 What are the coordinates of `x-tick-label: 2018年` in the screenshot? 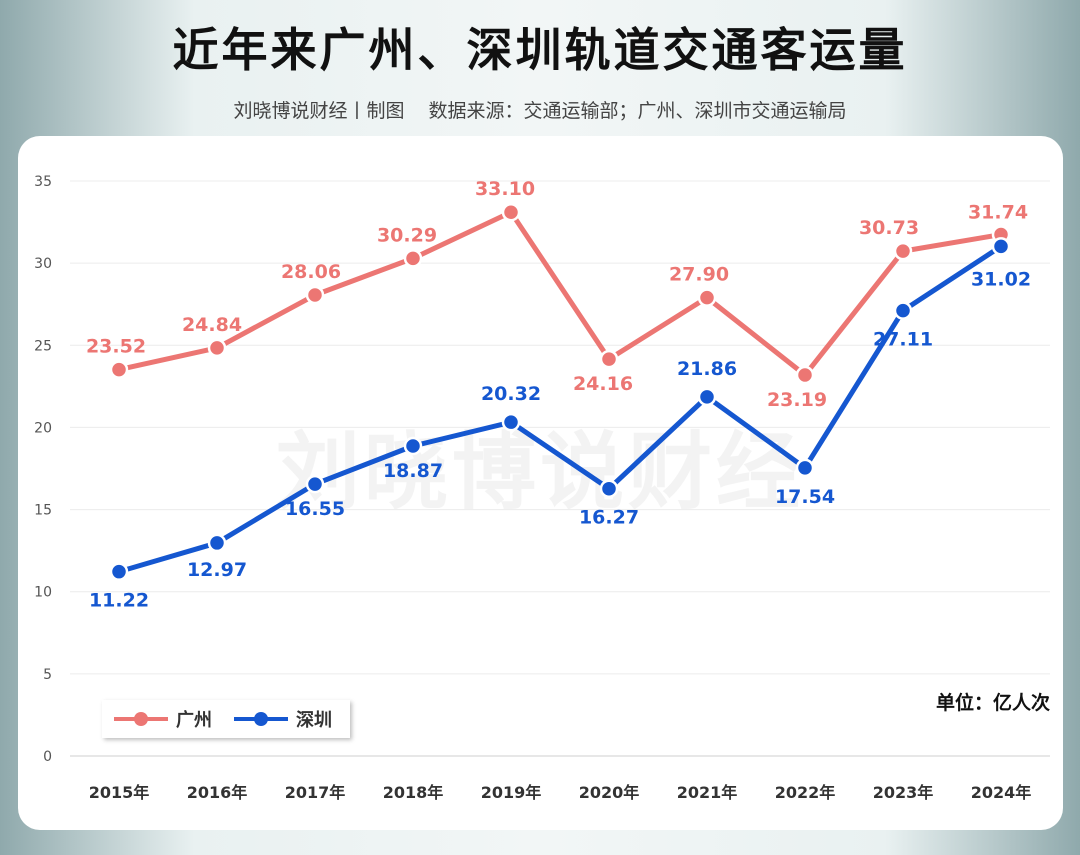 It's located at (413, 792).